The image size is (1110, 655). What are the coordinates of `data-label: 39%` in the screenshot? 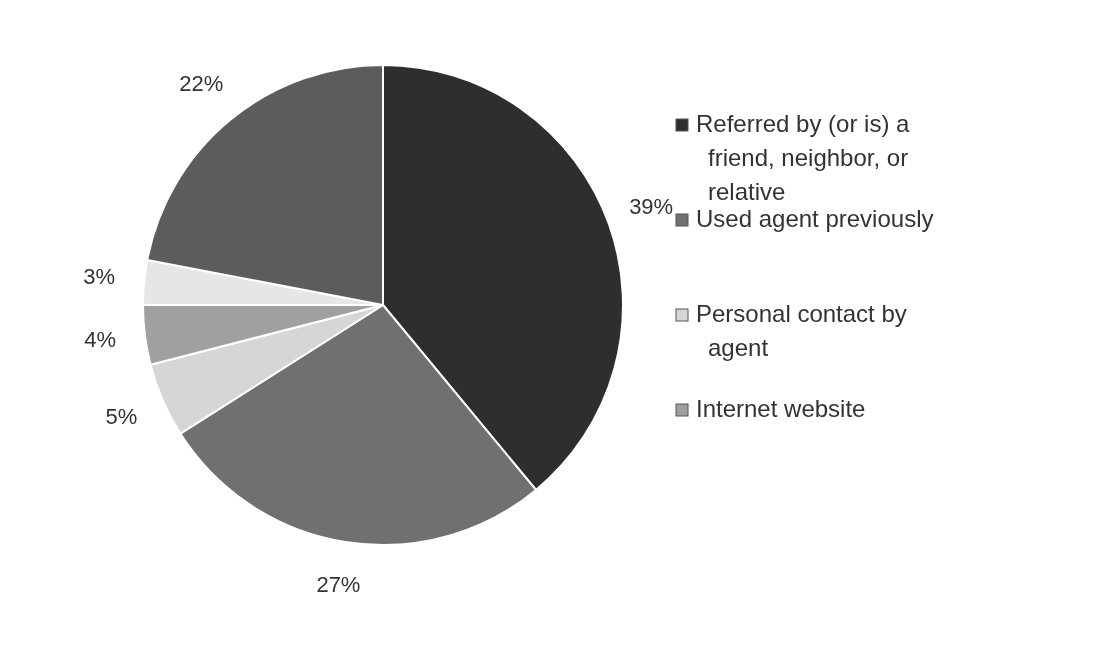 It's located at (651, 207).